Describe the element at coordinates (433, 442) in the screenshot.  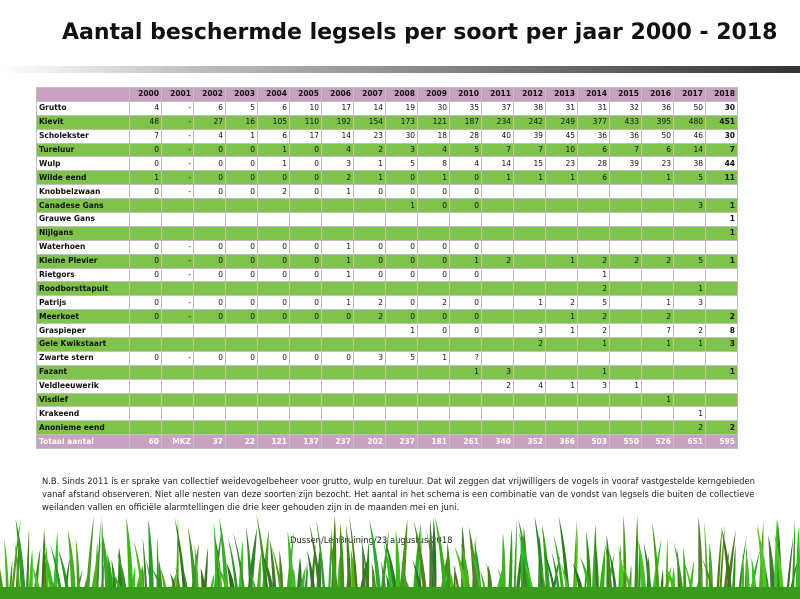
I see `table-cell: 181` at that location.